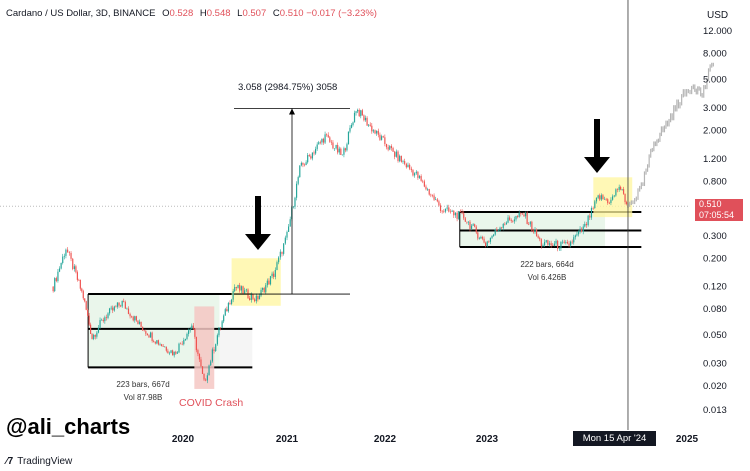  Describe the element at coordinates (715, 181) in the screenshot. I see `y-tick-label: 0.800` at that location.